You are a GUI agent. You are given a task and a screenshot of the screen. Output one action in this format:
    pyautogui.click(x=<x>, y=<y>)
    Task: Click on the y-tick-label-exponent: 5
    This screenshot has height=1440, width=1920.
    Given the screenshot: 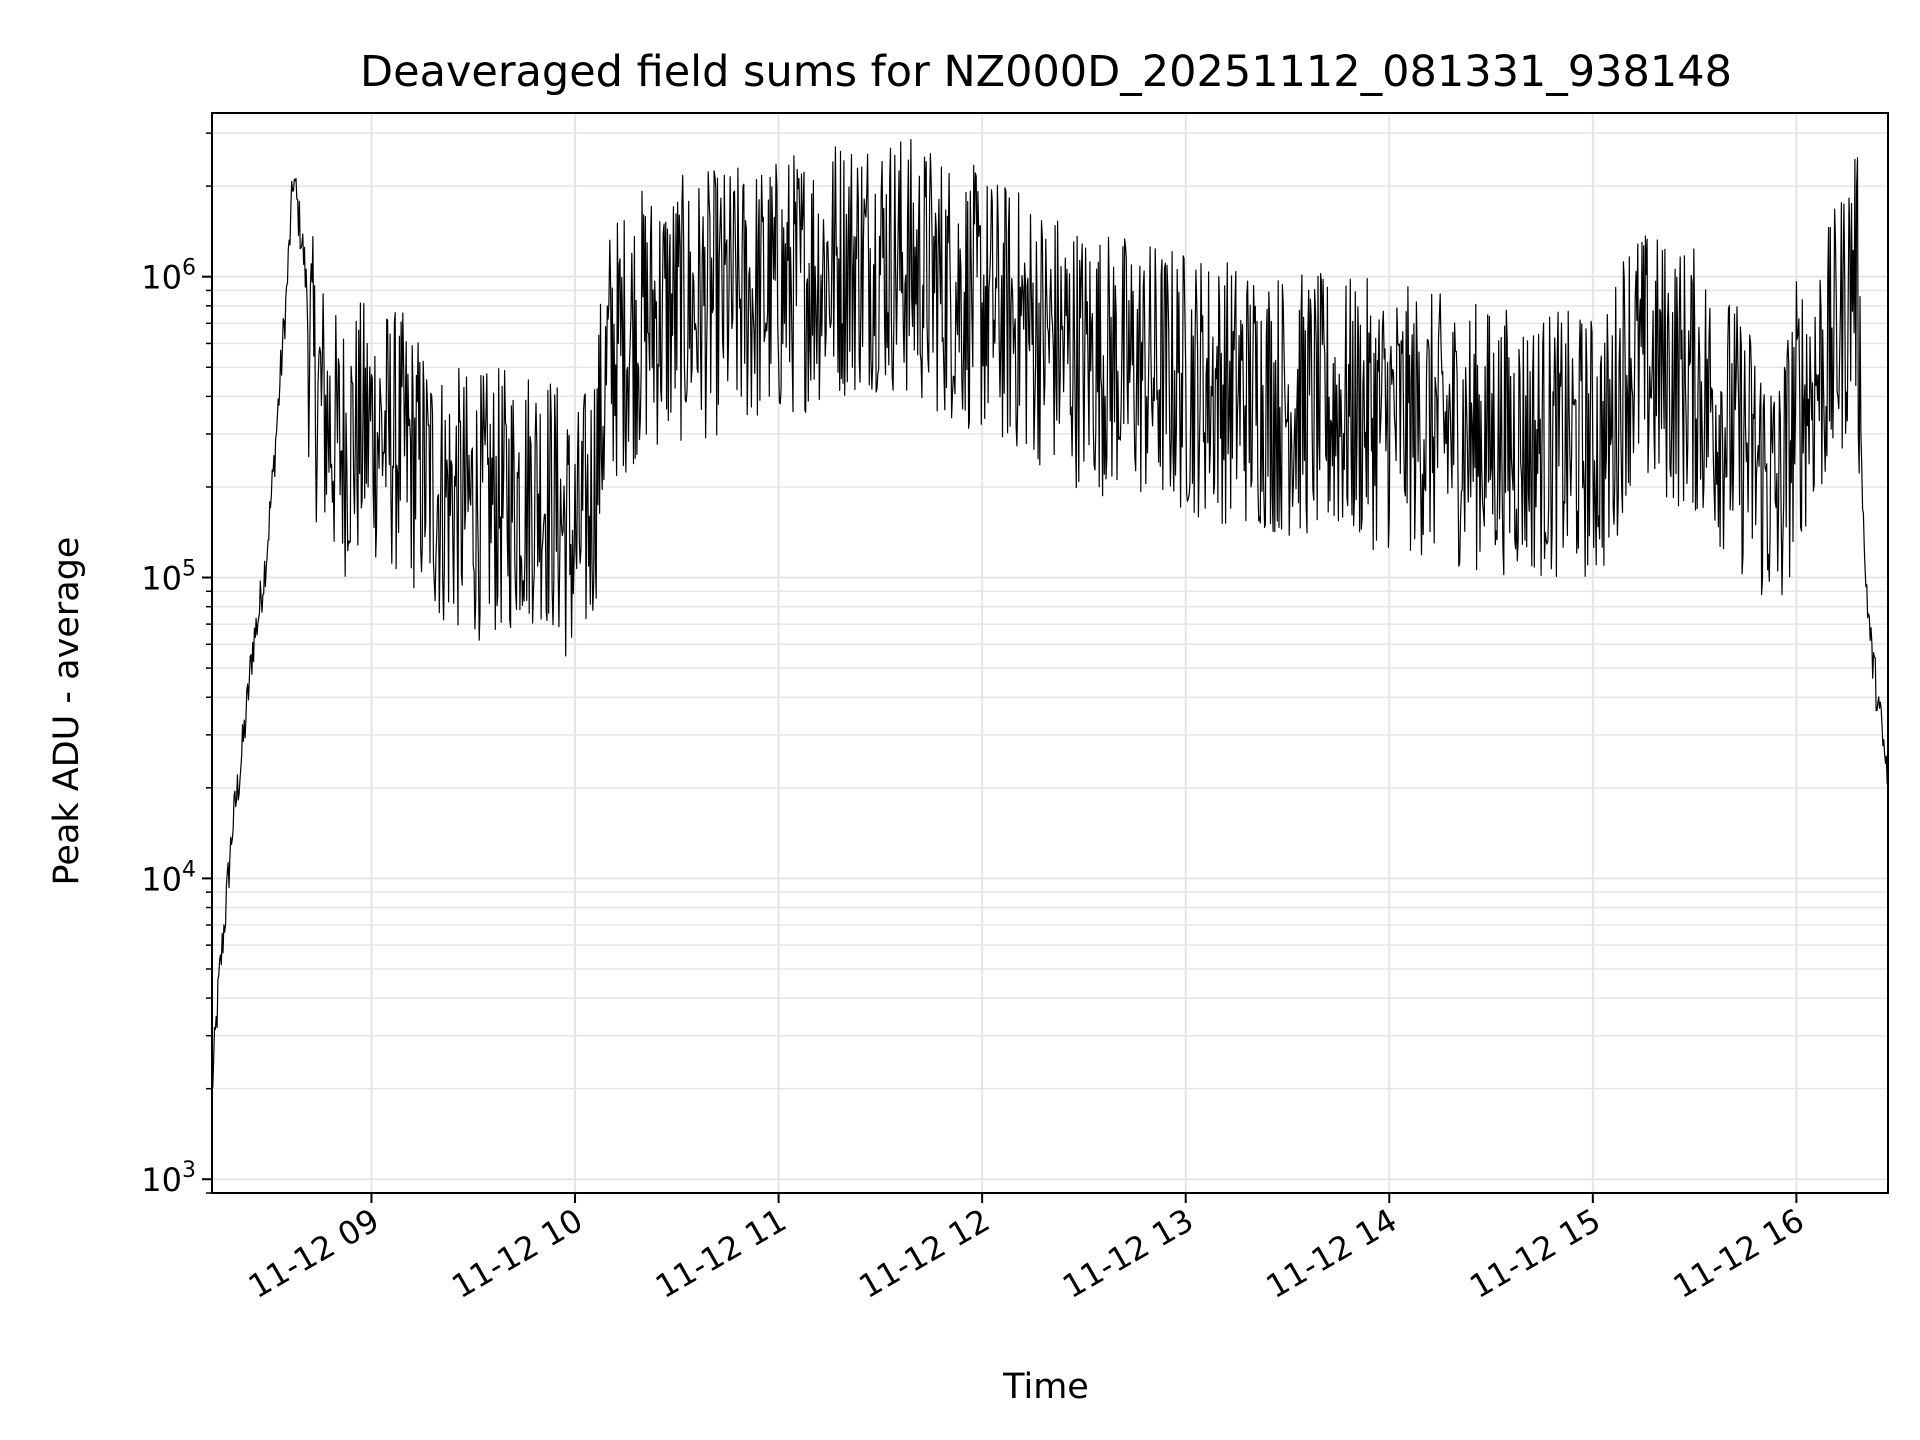 What is the action you would take?
    pyautogui.click(x=189, y=569)
    